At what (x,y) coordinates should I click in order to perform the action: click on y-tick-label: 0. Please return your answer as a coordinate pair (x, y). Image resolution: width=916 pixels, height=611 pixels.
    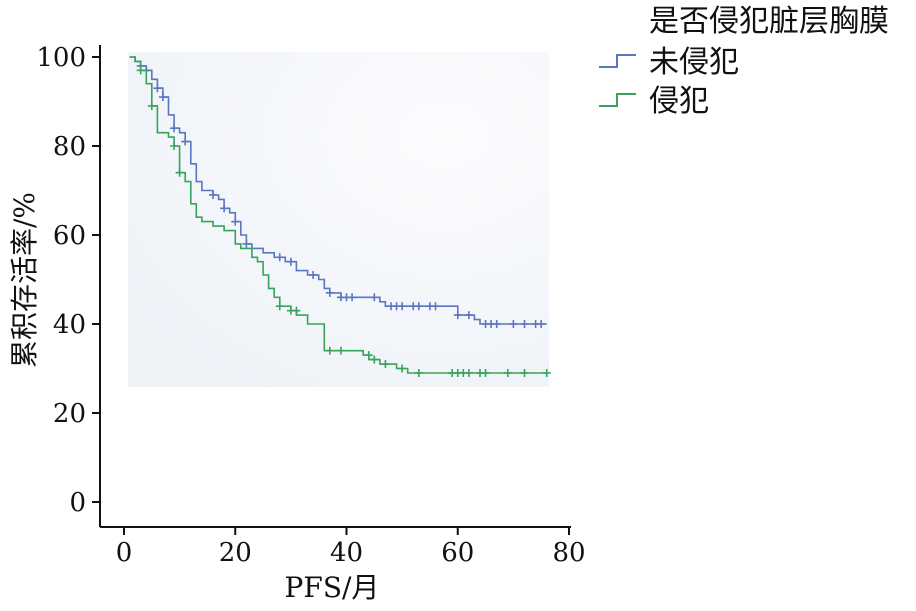
    Looking at the image, I should click on (77, 503).